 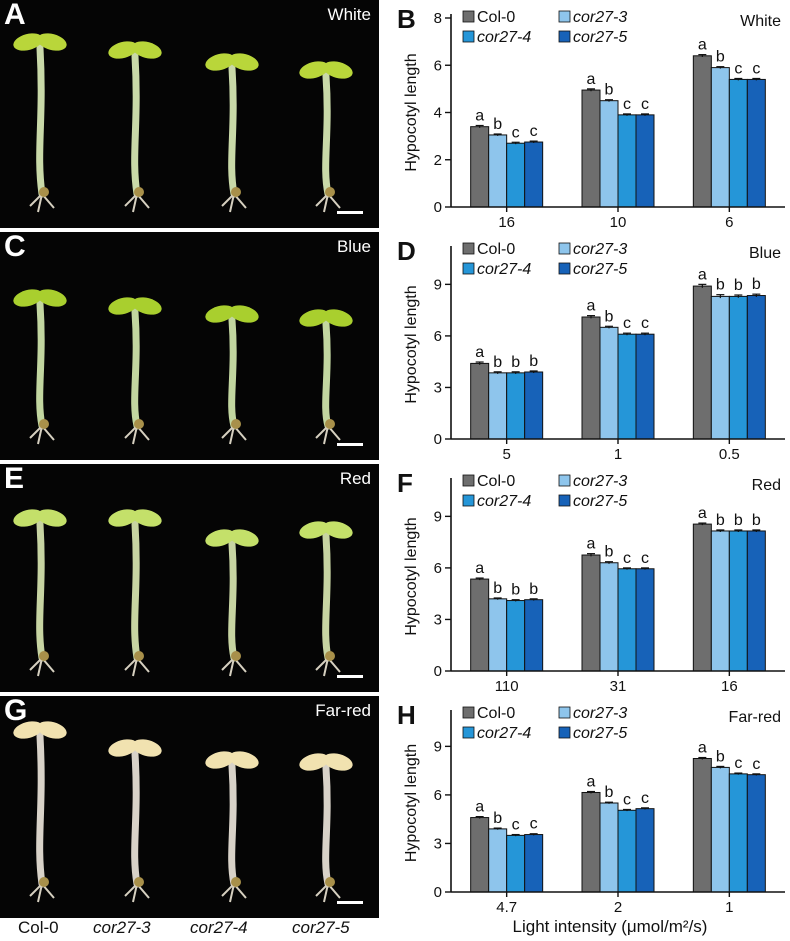 What do you see at coordinates (406, 715) in the screenshot?
I see `panel-letter: H` at bounding box center [406, 715].